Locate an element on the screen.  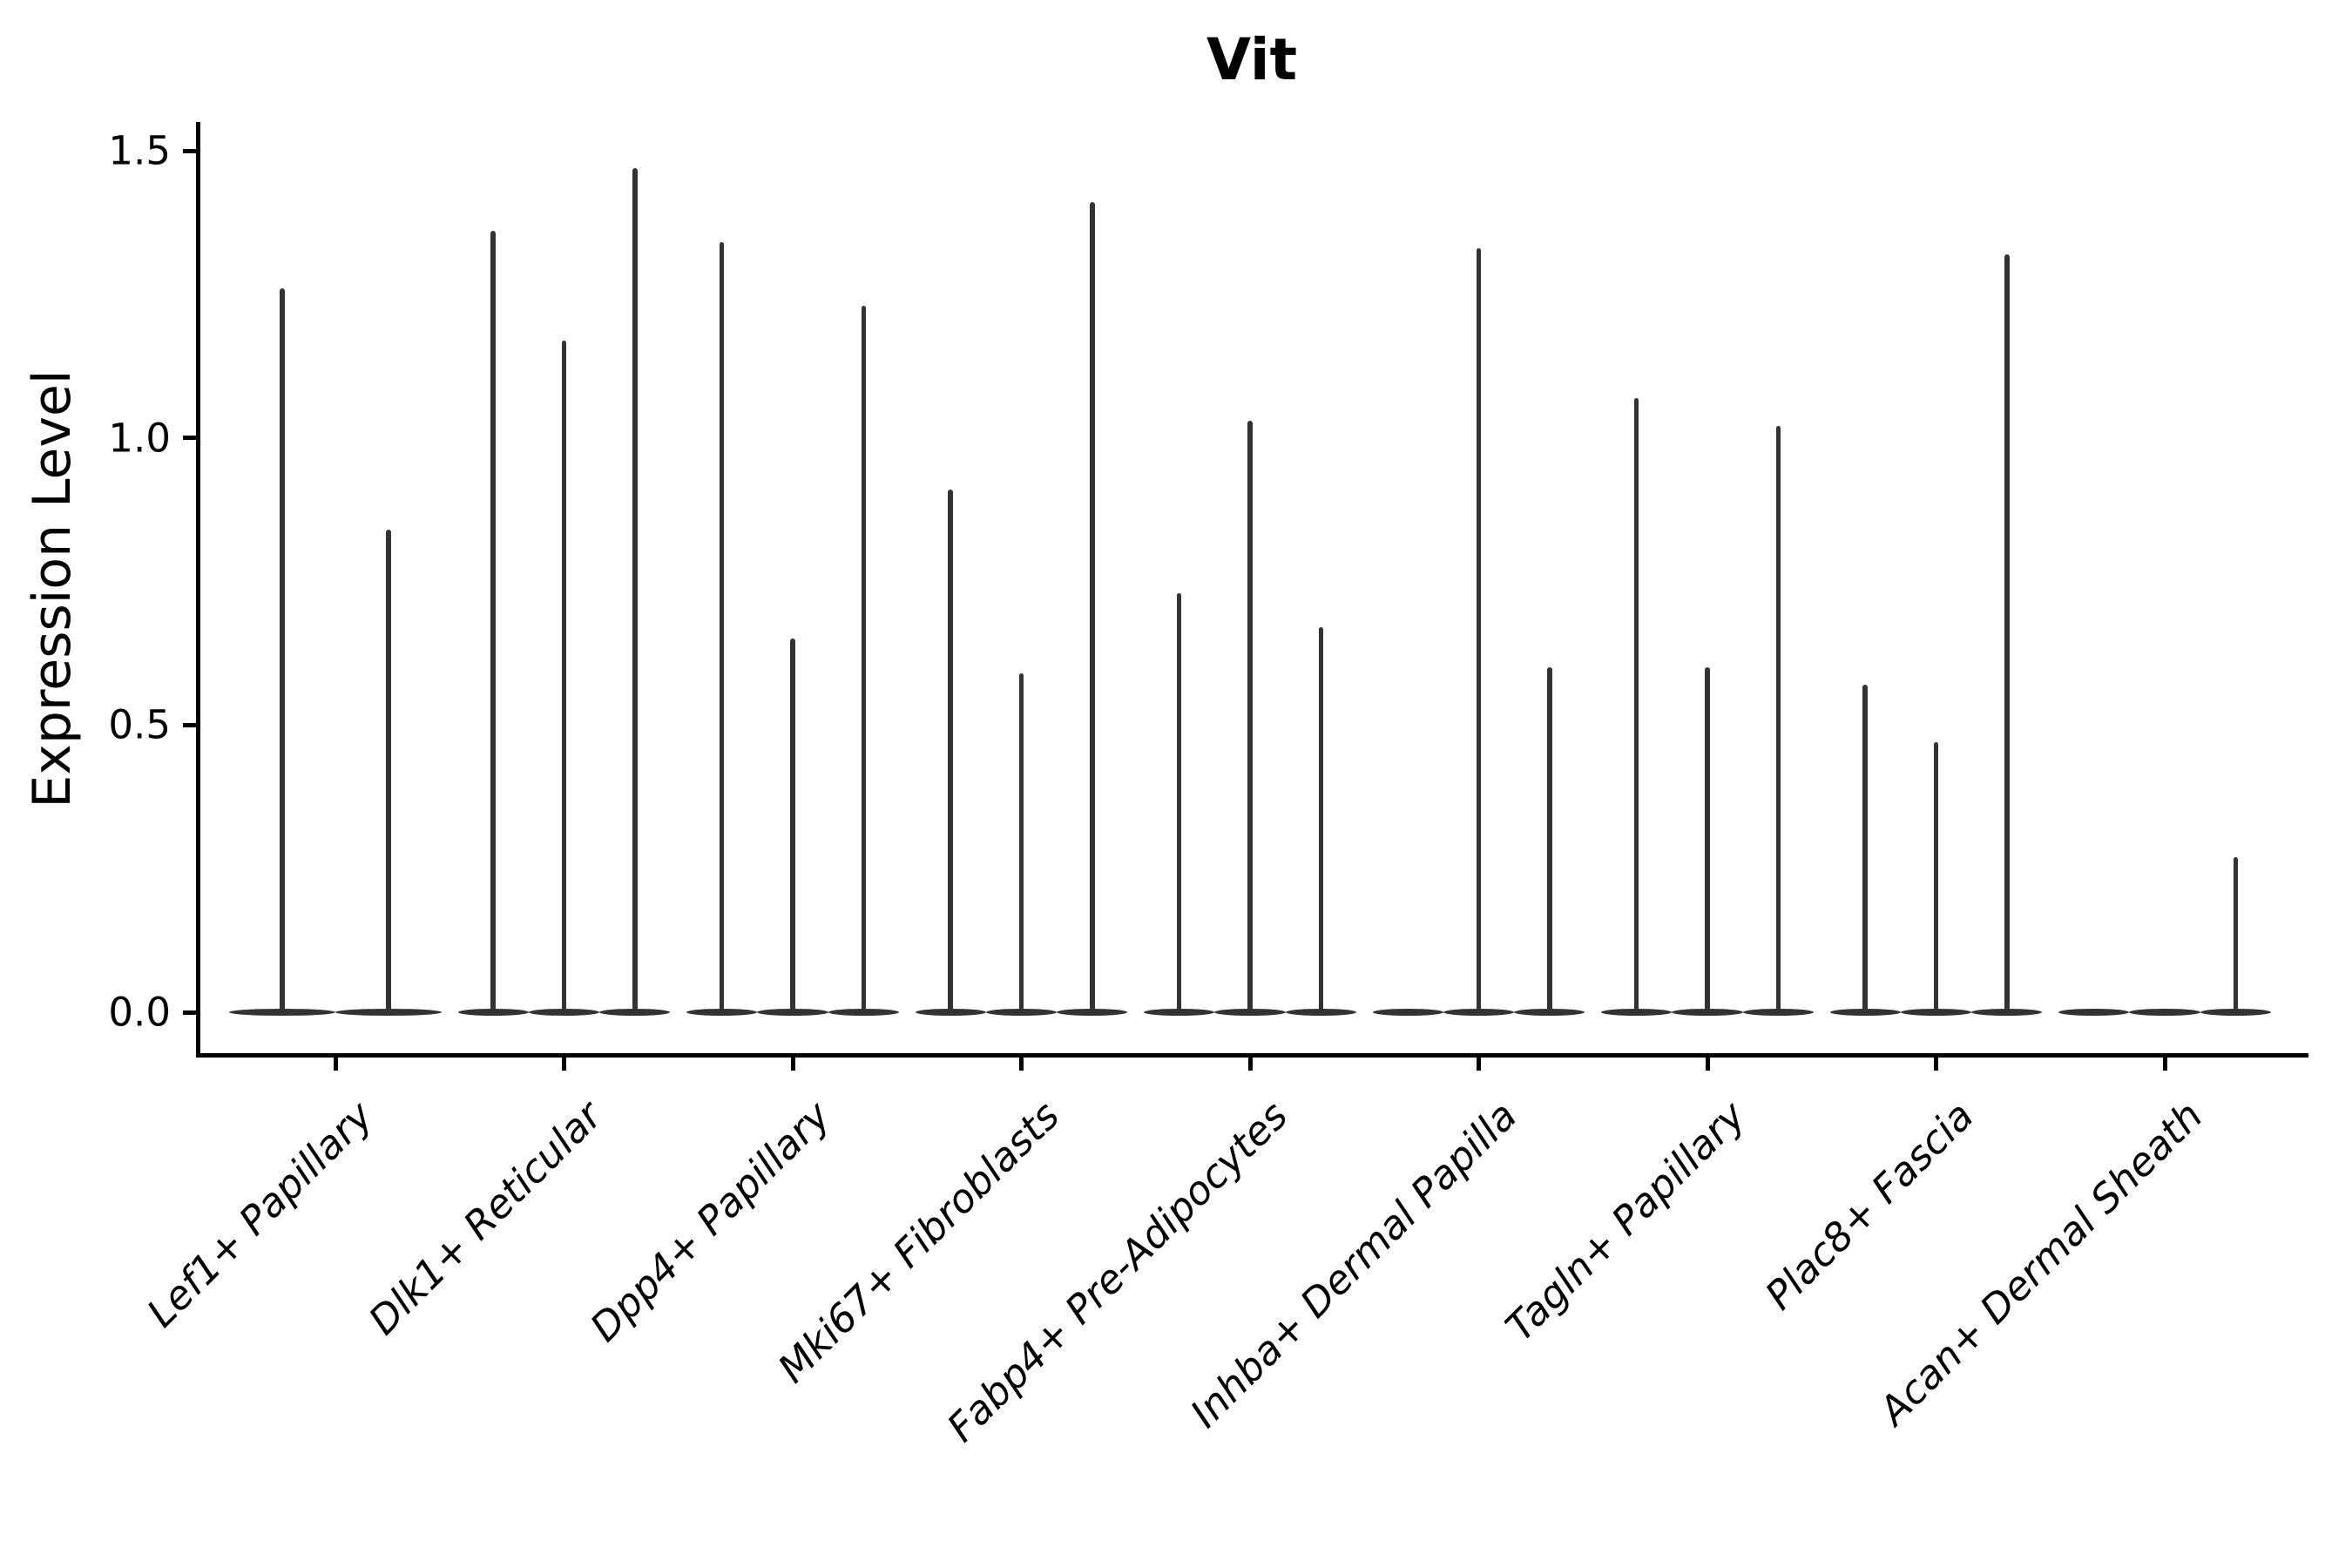
x-tick-label: Dpp4+ Papillary is located at coordinates (710, 1221).